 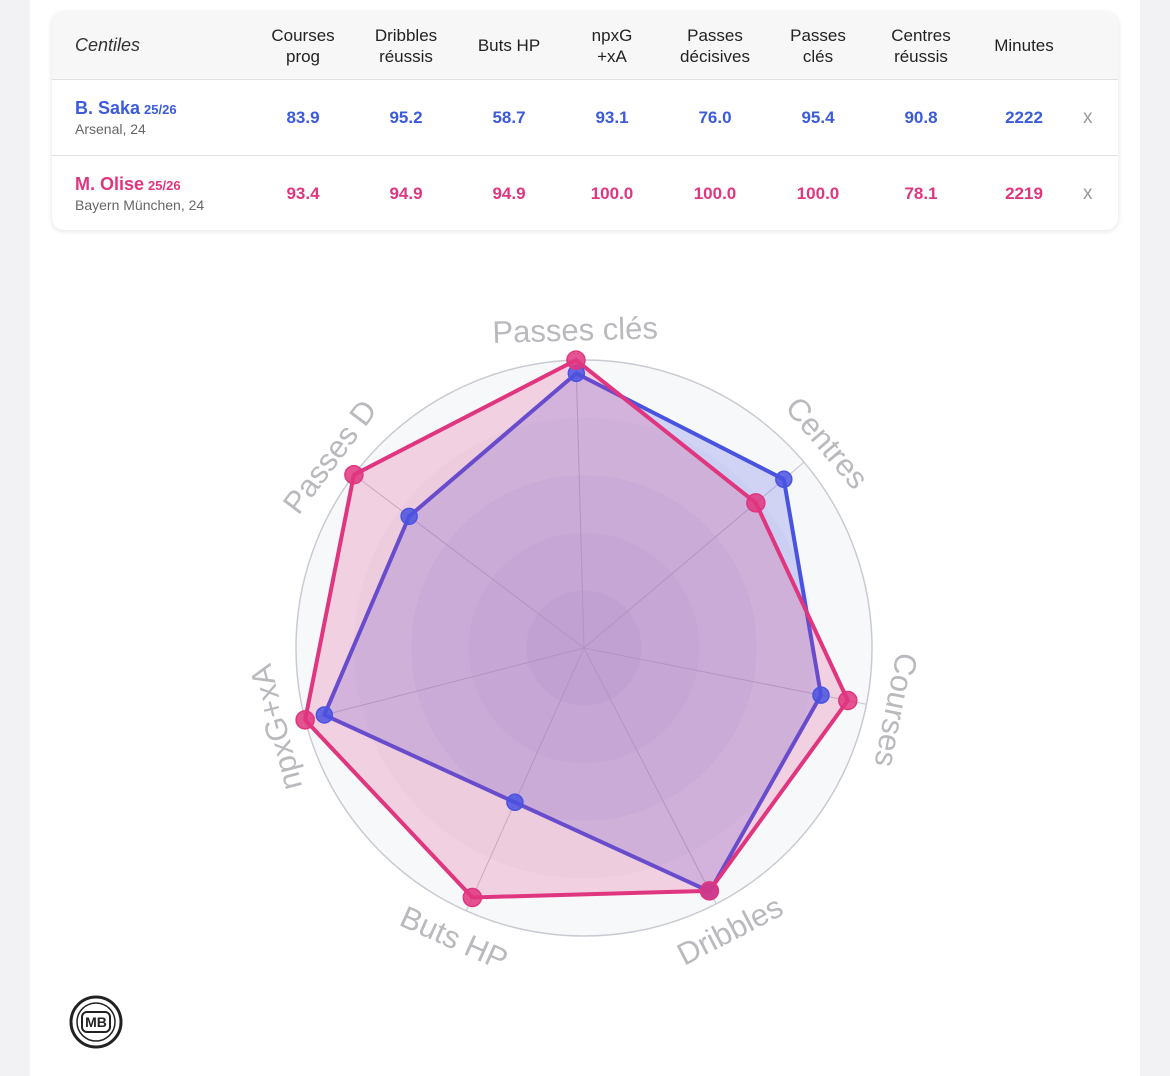 I want to click on player-team: Bayern München, 24, so click(x=140, y=205).